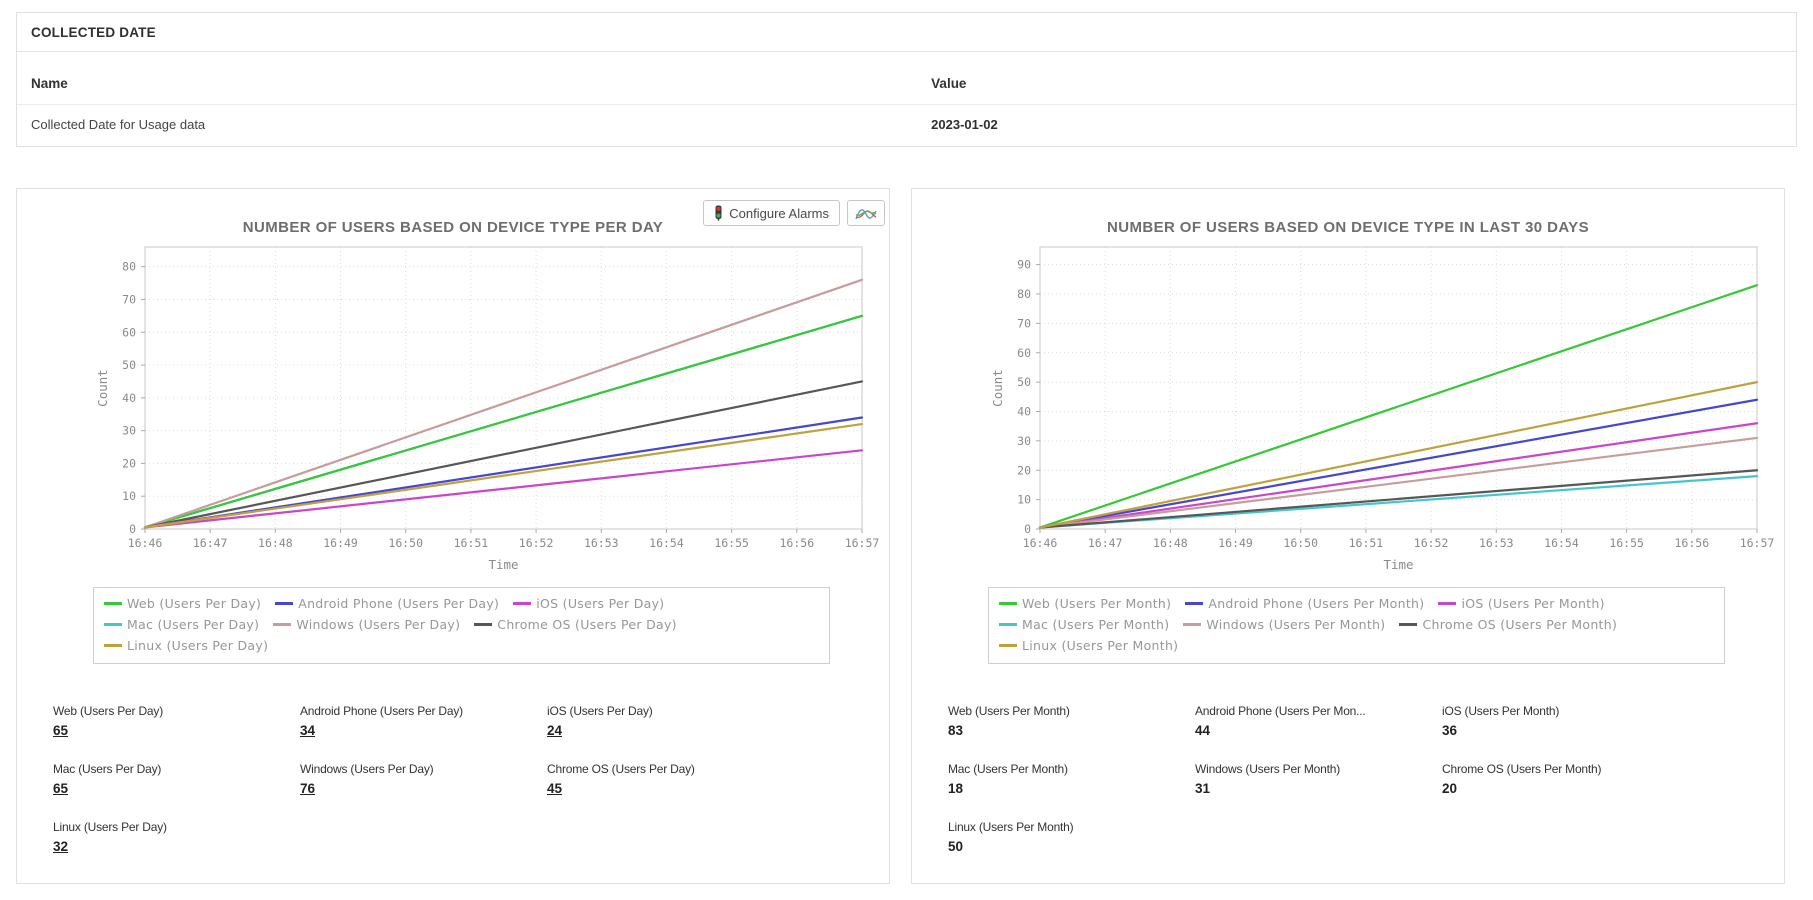 The width and height of the screenshot is (1813, 900). Describe the element at coordinates (1084, 624) in the screenshot. I see `legend-item: Mac (Users Per Month)` at that location.